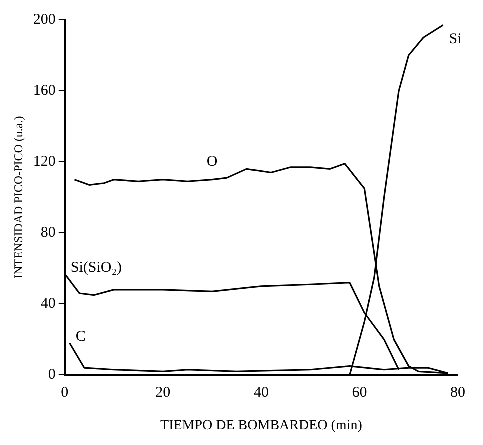 This screenshot has width=483, height=445. I want to click on series-label: C, so click(81, 337).